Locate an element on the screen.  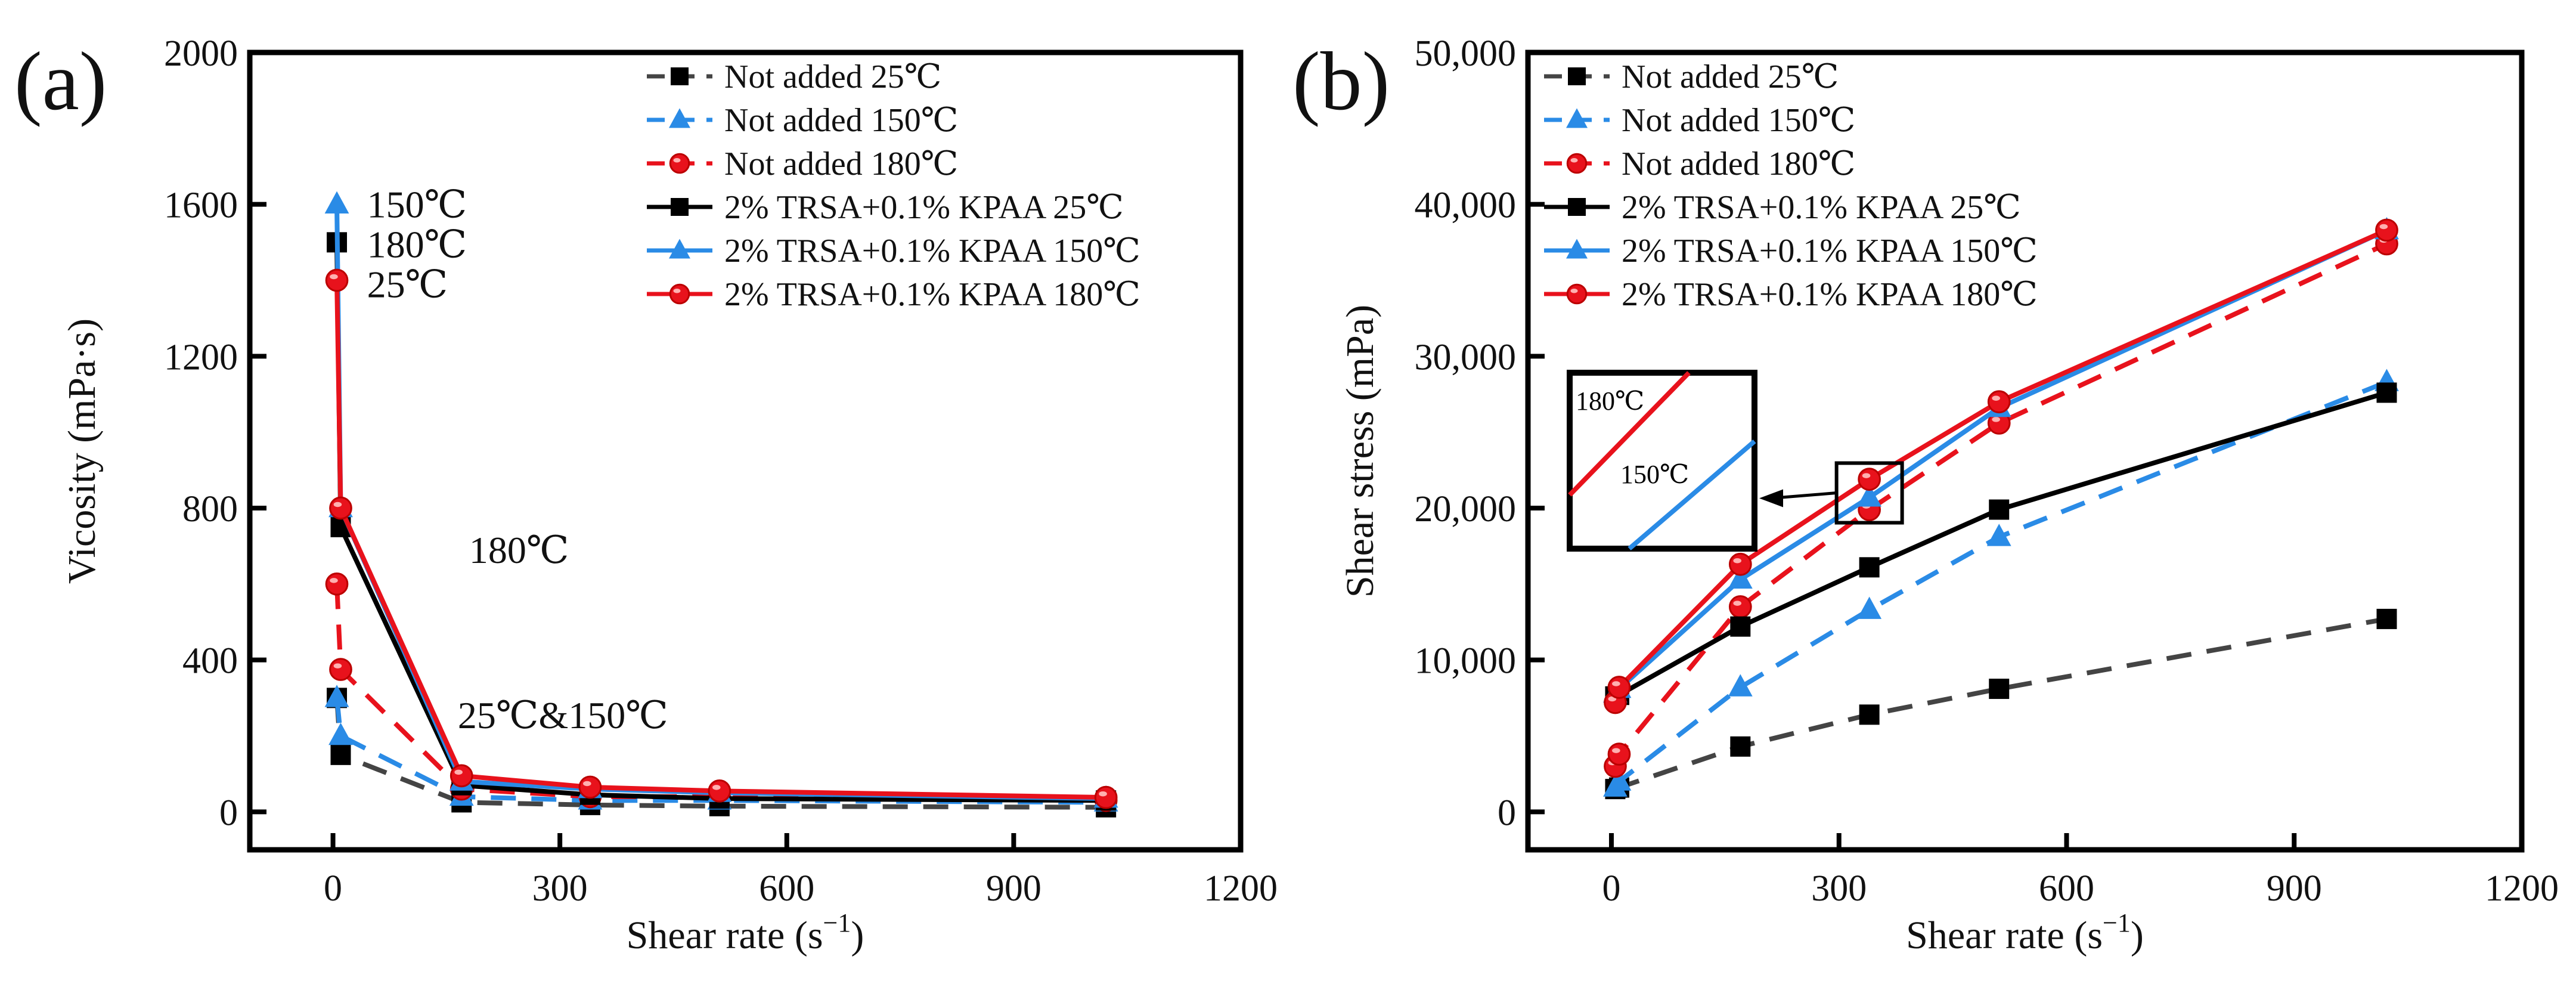
y-axis-label: Shear stress (mPa) is located at coordinates (1360, 451).